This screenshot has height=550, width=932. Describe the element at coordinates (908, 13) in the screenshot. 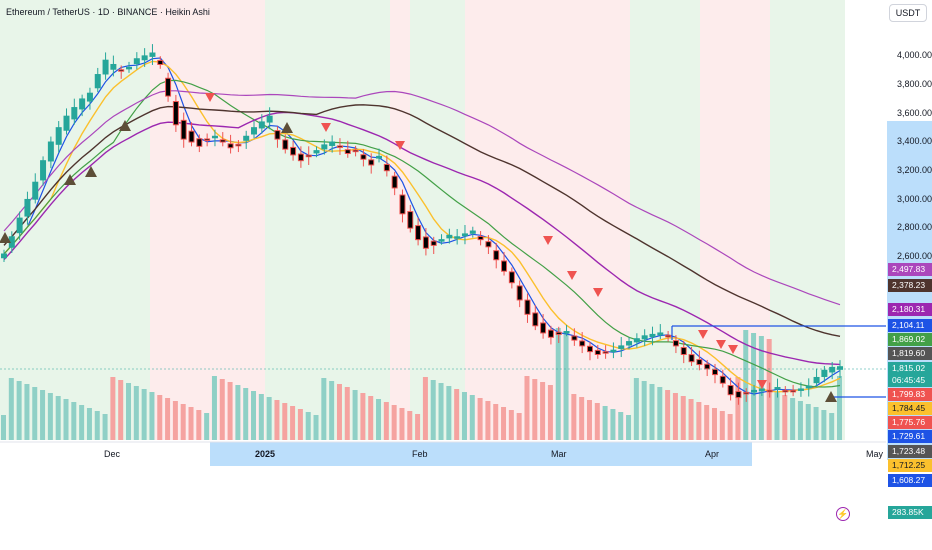

I see `currency-button: USDT` at that location.